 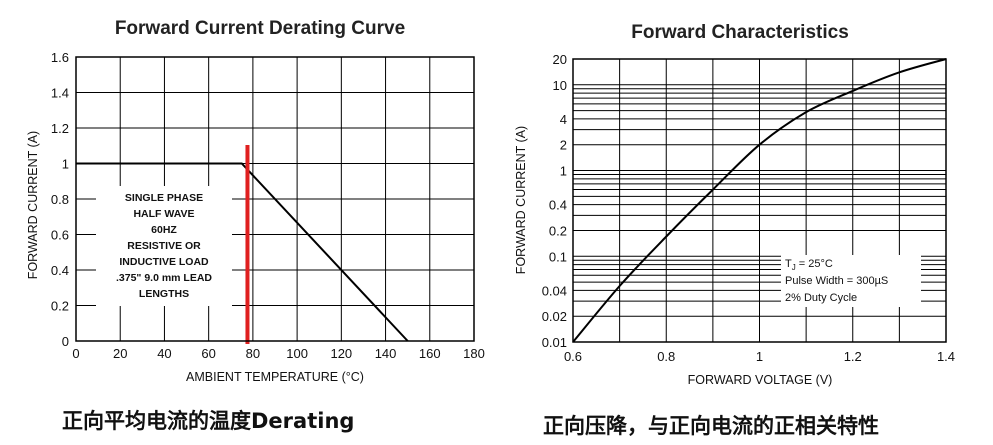 I want to click on forward-y-tick: 10, so click(x=560, y=85).